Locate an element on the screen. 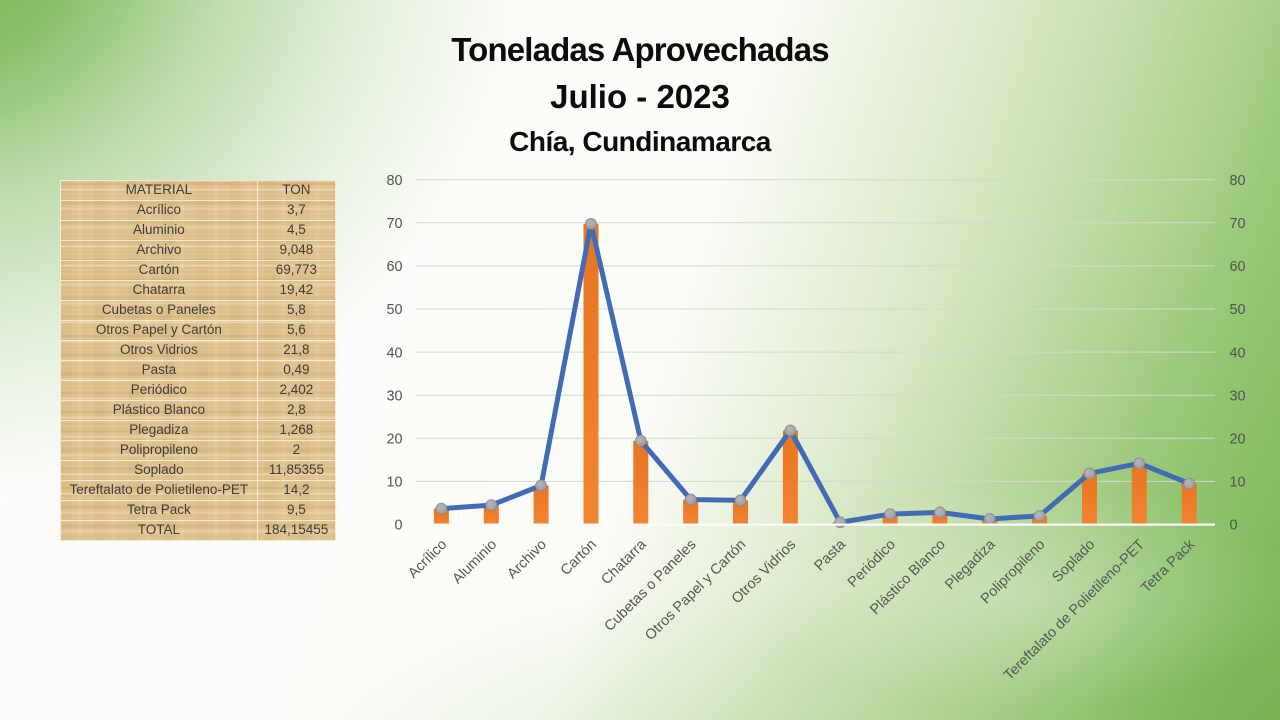 The height and width of the screenshot is (720, 1280). svg-text: Chatarra is located at coordinates (624, 562).